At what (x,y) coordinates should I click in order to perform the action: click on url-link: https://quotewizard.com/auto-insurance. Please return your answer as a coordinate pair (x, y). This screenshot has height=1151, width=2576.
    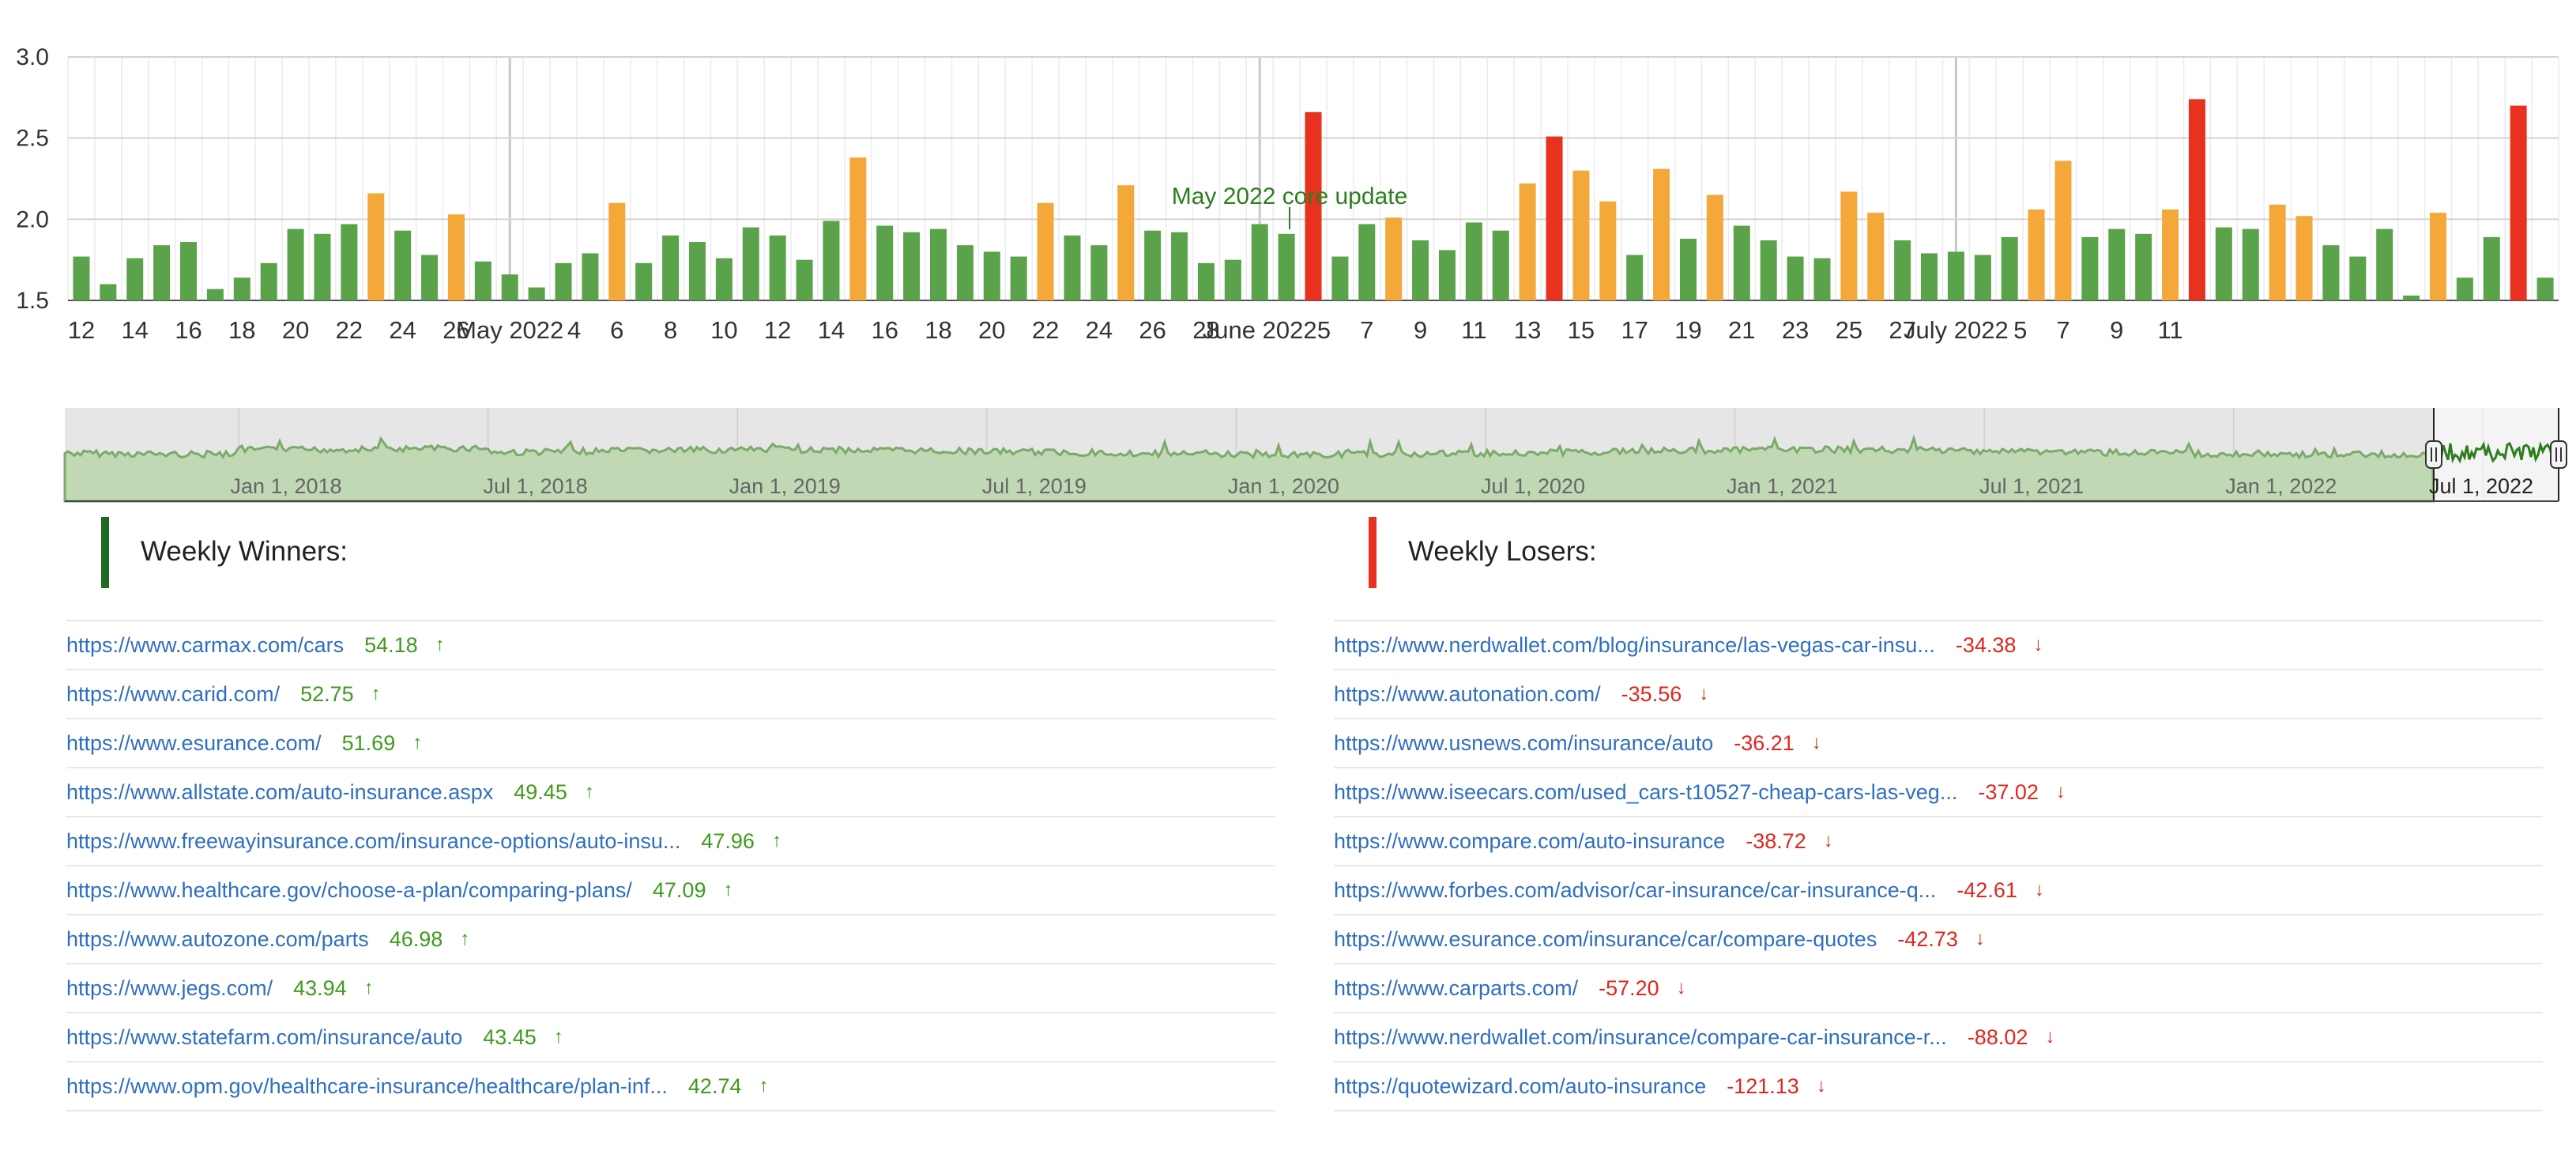
    Looking at the image, I should click on (1520, 1086).